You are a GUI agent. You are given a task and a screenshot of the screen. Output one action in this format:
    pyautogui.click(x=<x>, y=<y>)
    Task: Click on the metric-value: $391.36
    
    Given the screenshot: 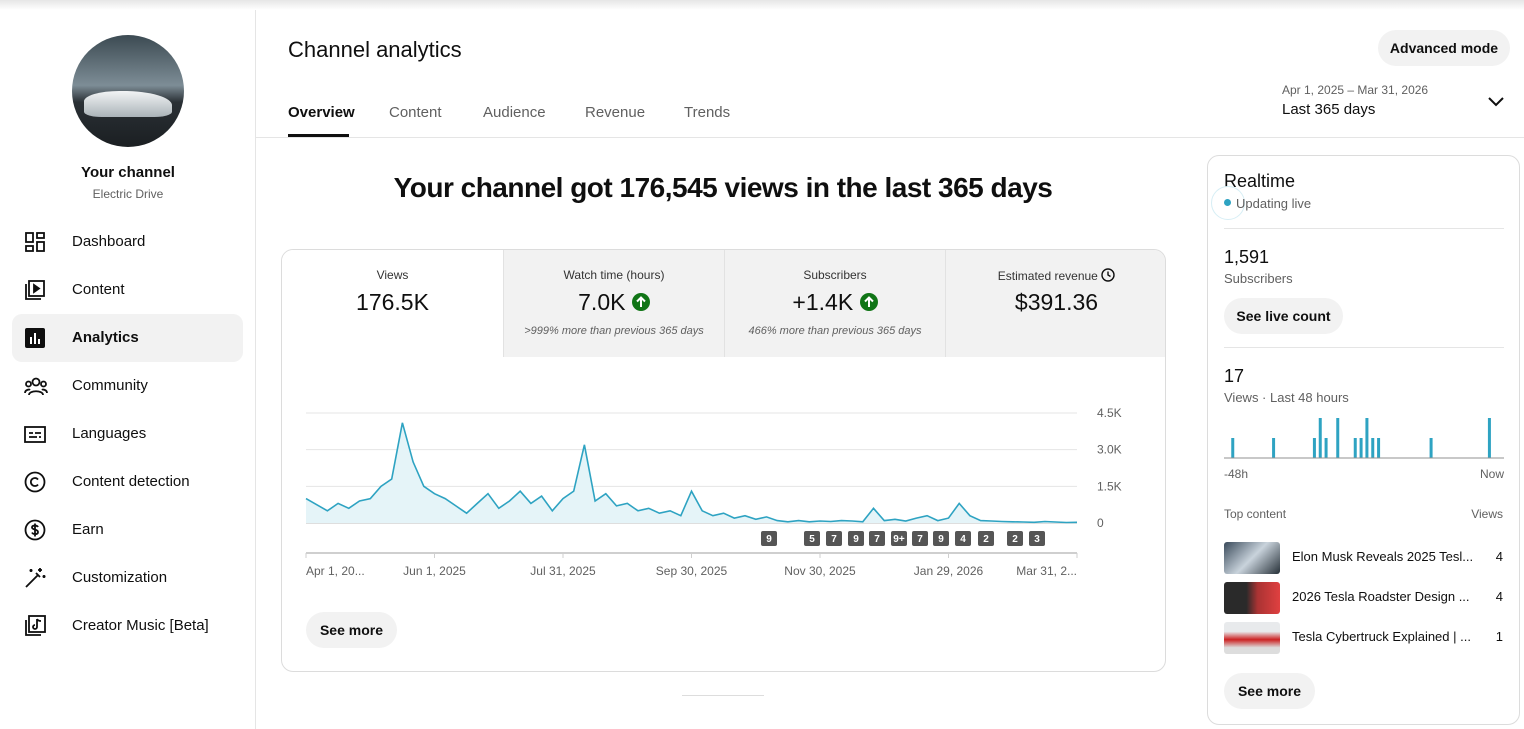 What is the action you would take?
    pyautogui.click(x=1056, y=302)
    